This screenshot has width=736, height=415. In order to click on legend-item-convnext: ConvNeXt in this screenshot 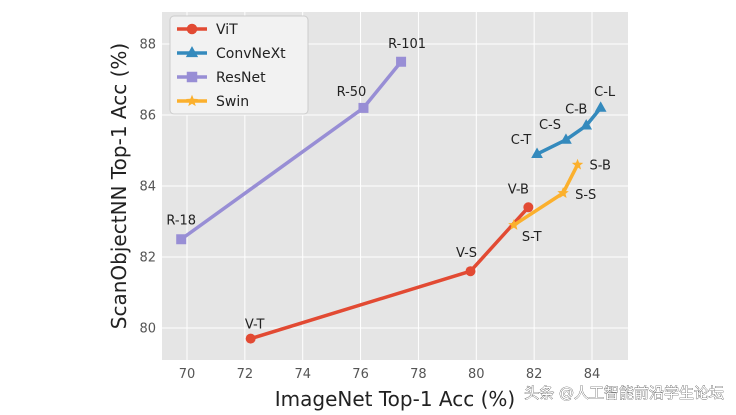, I will do `click(231, 54)`.